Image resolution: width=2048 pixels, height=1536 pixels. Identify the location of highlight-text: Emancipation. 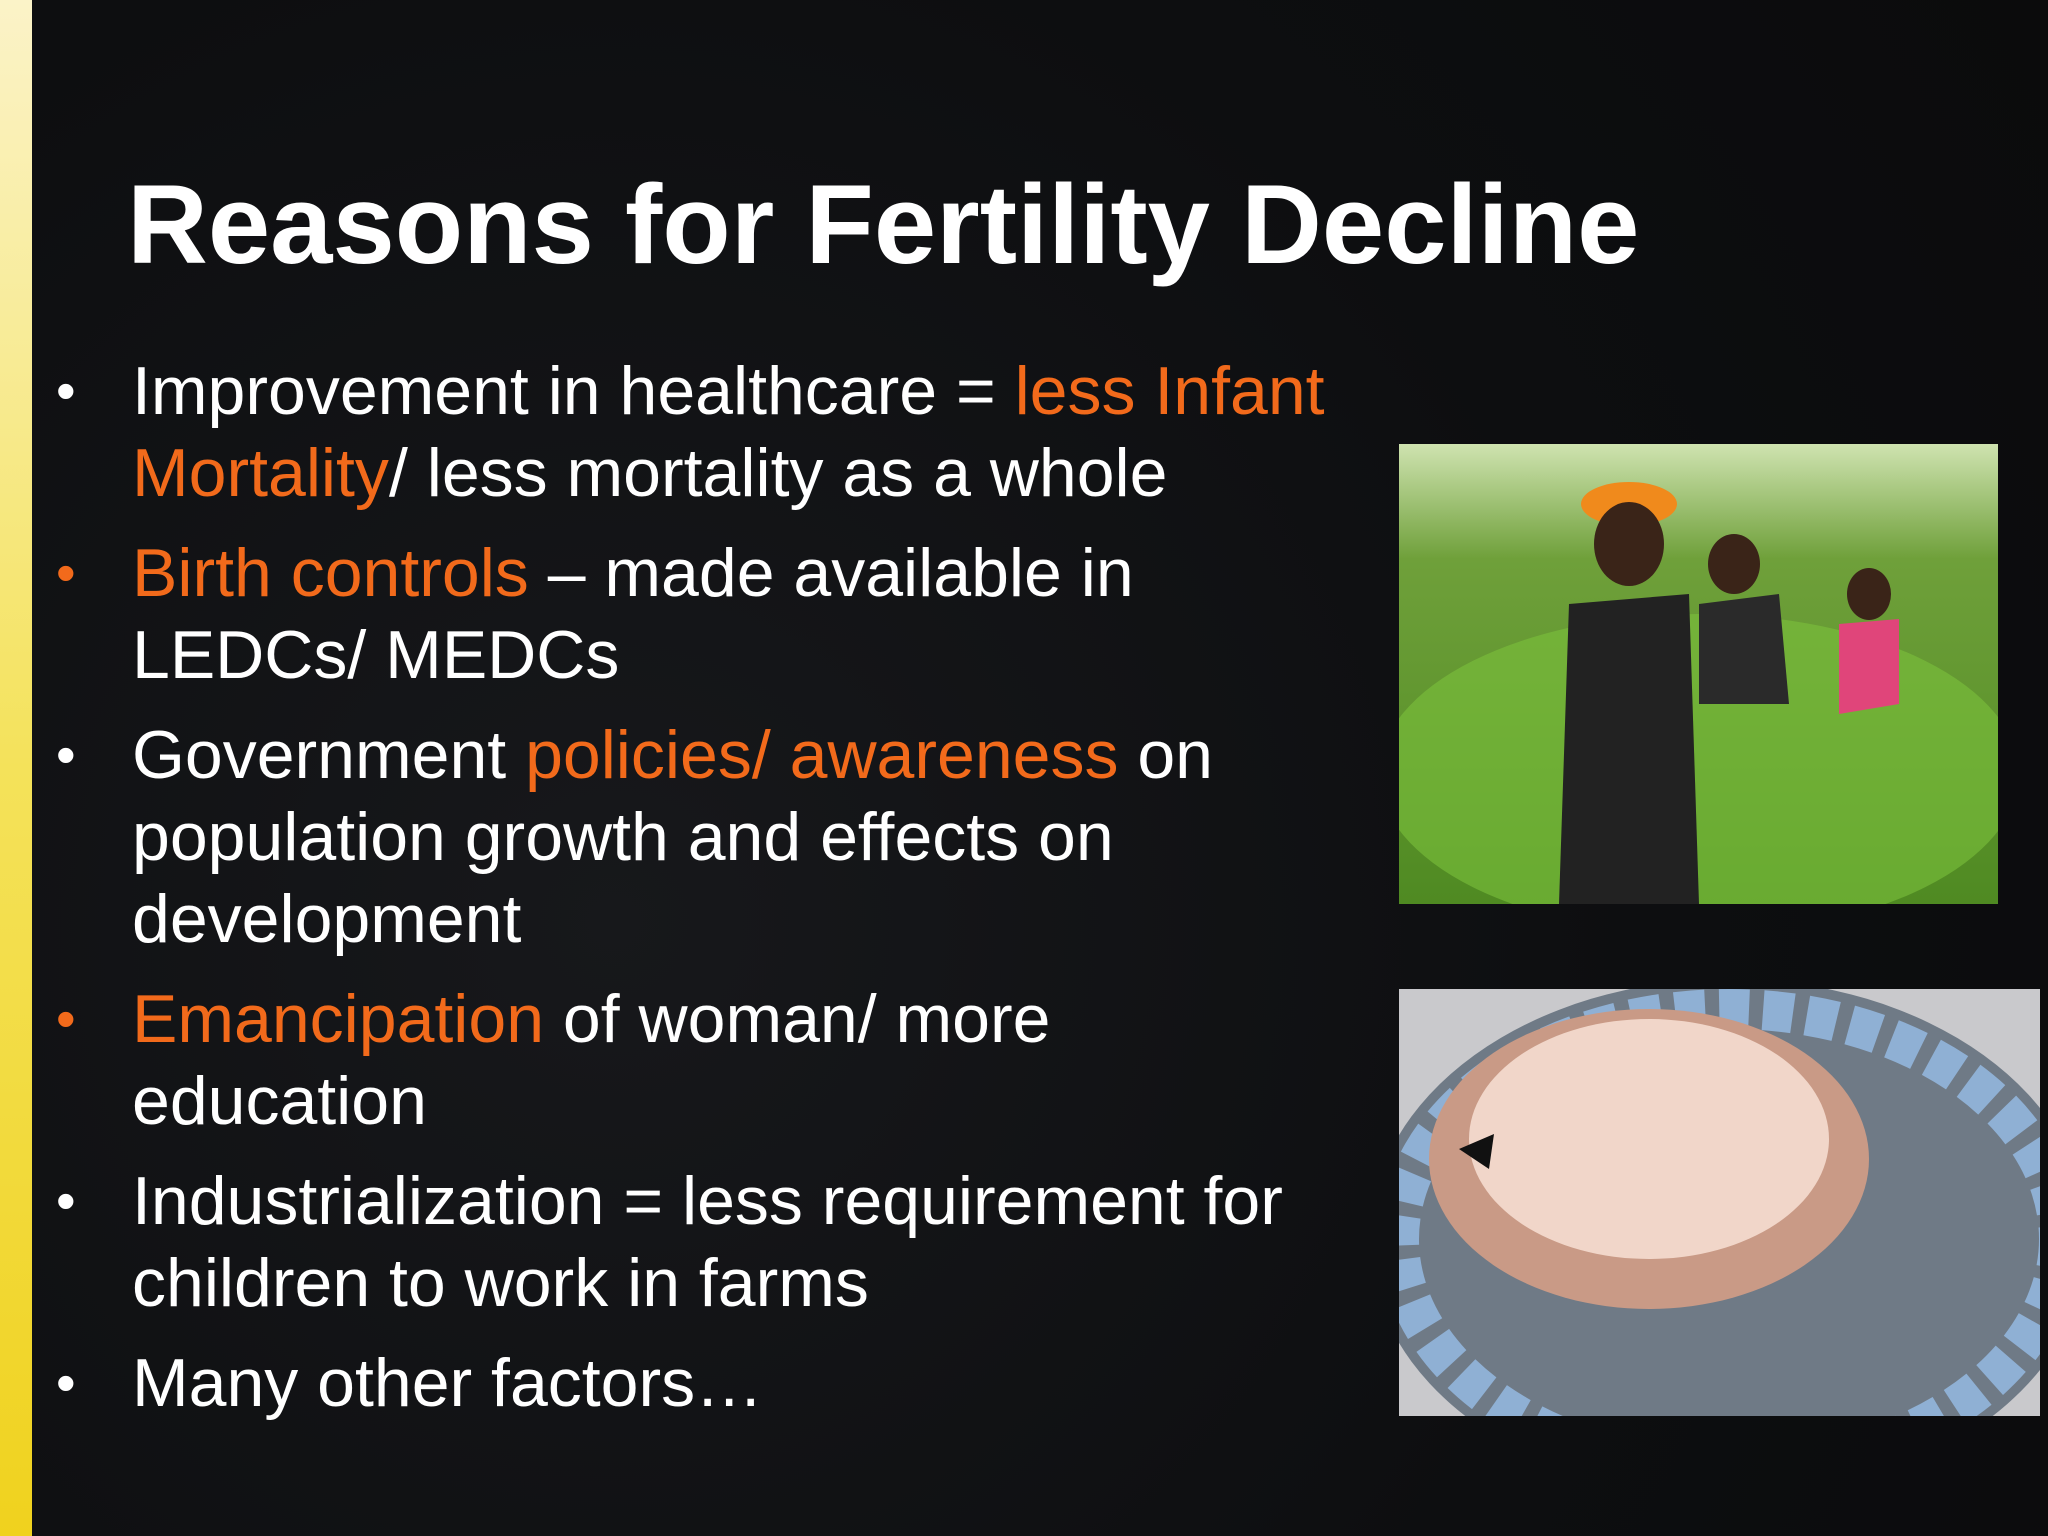
(338, 1019).